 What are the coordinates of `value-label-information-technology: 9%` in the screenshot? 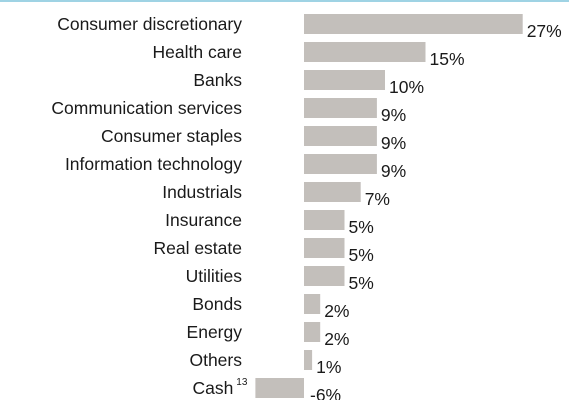 It's located at (393, 171).